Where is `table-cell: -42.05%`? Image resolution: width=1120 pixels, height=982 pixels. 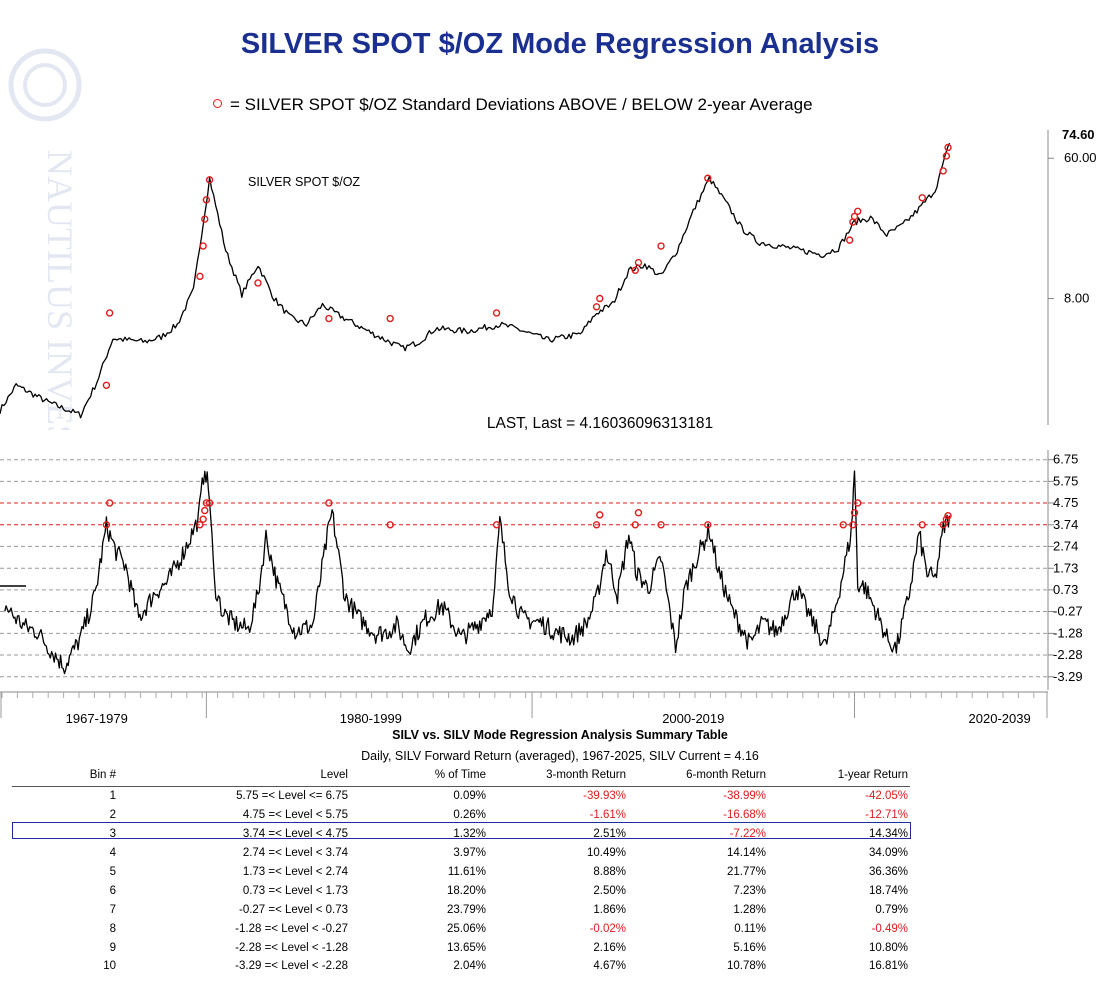 table-cell: -42.05% is located at coordinates (886, 796).